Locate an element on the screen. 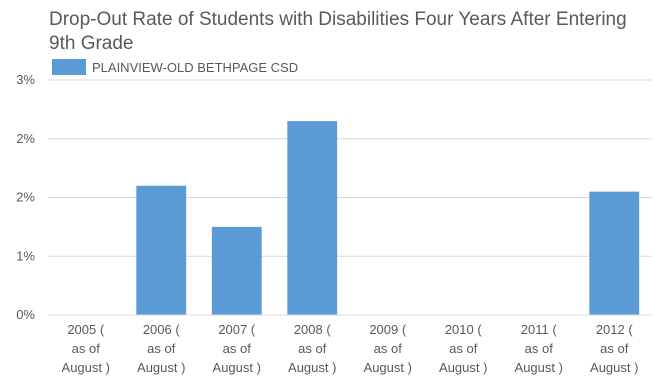  y-tick-label: 1% is located at coordinates (25, 255).